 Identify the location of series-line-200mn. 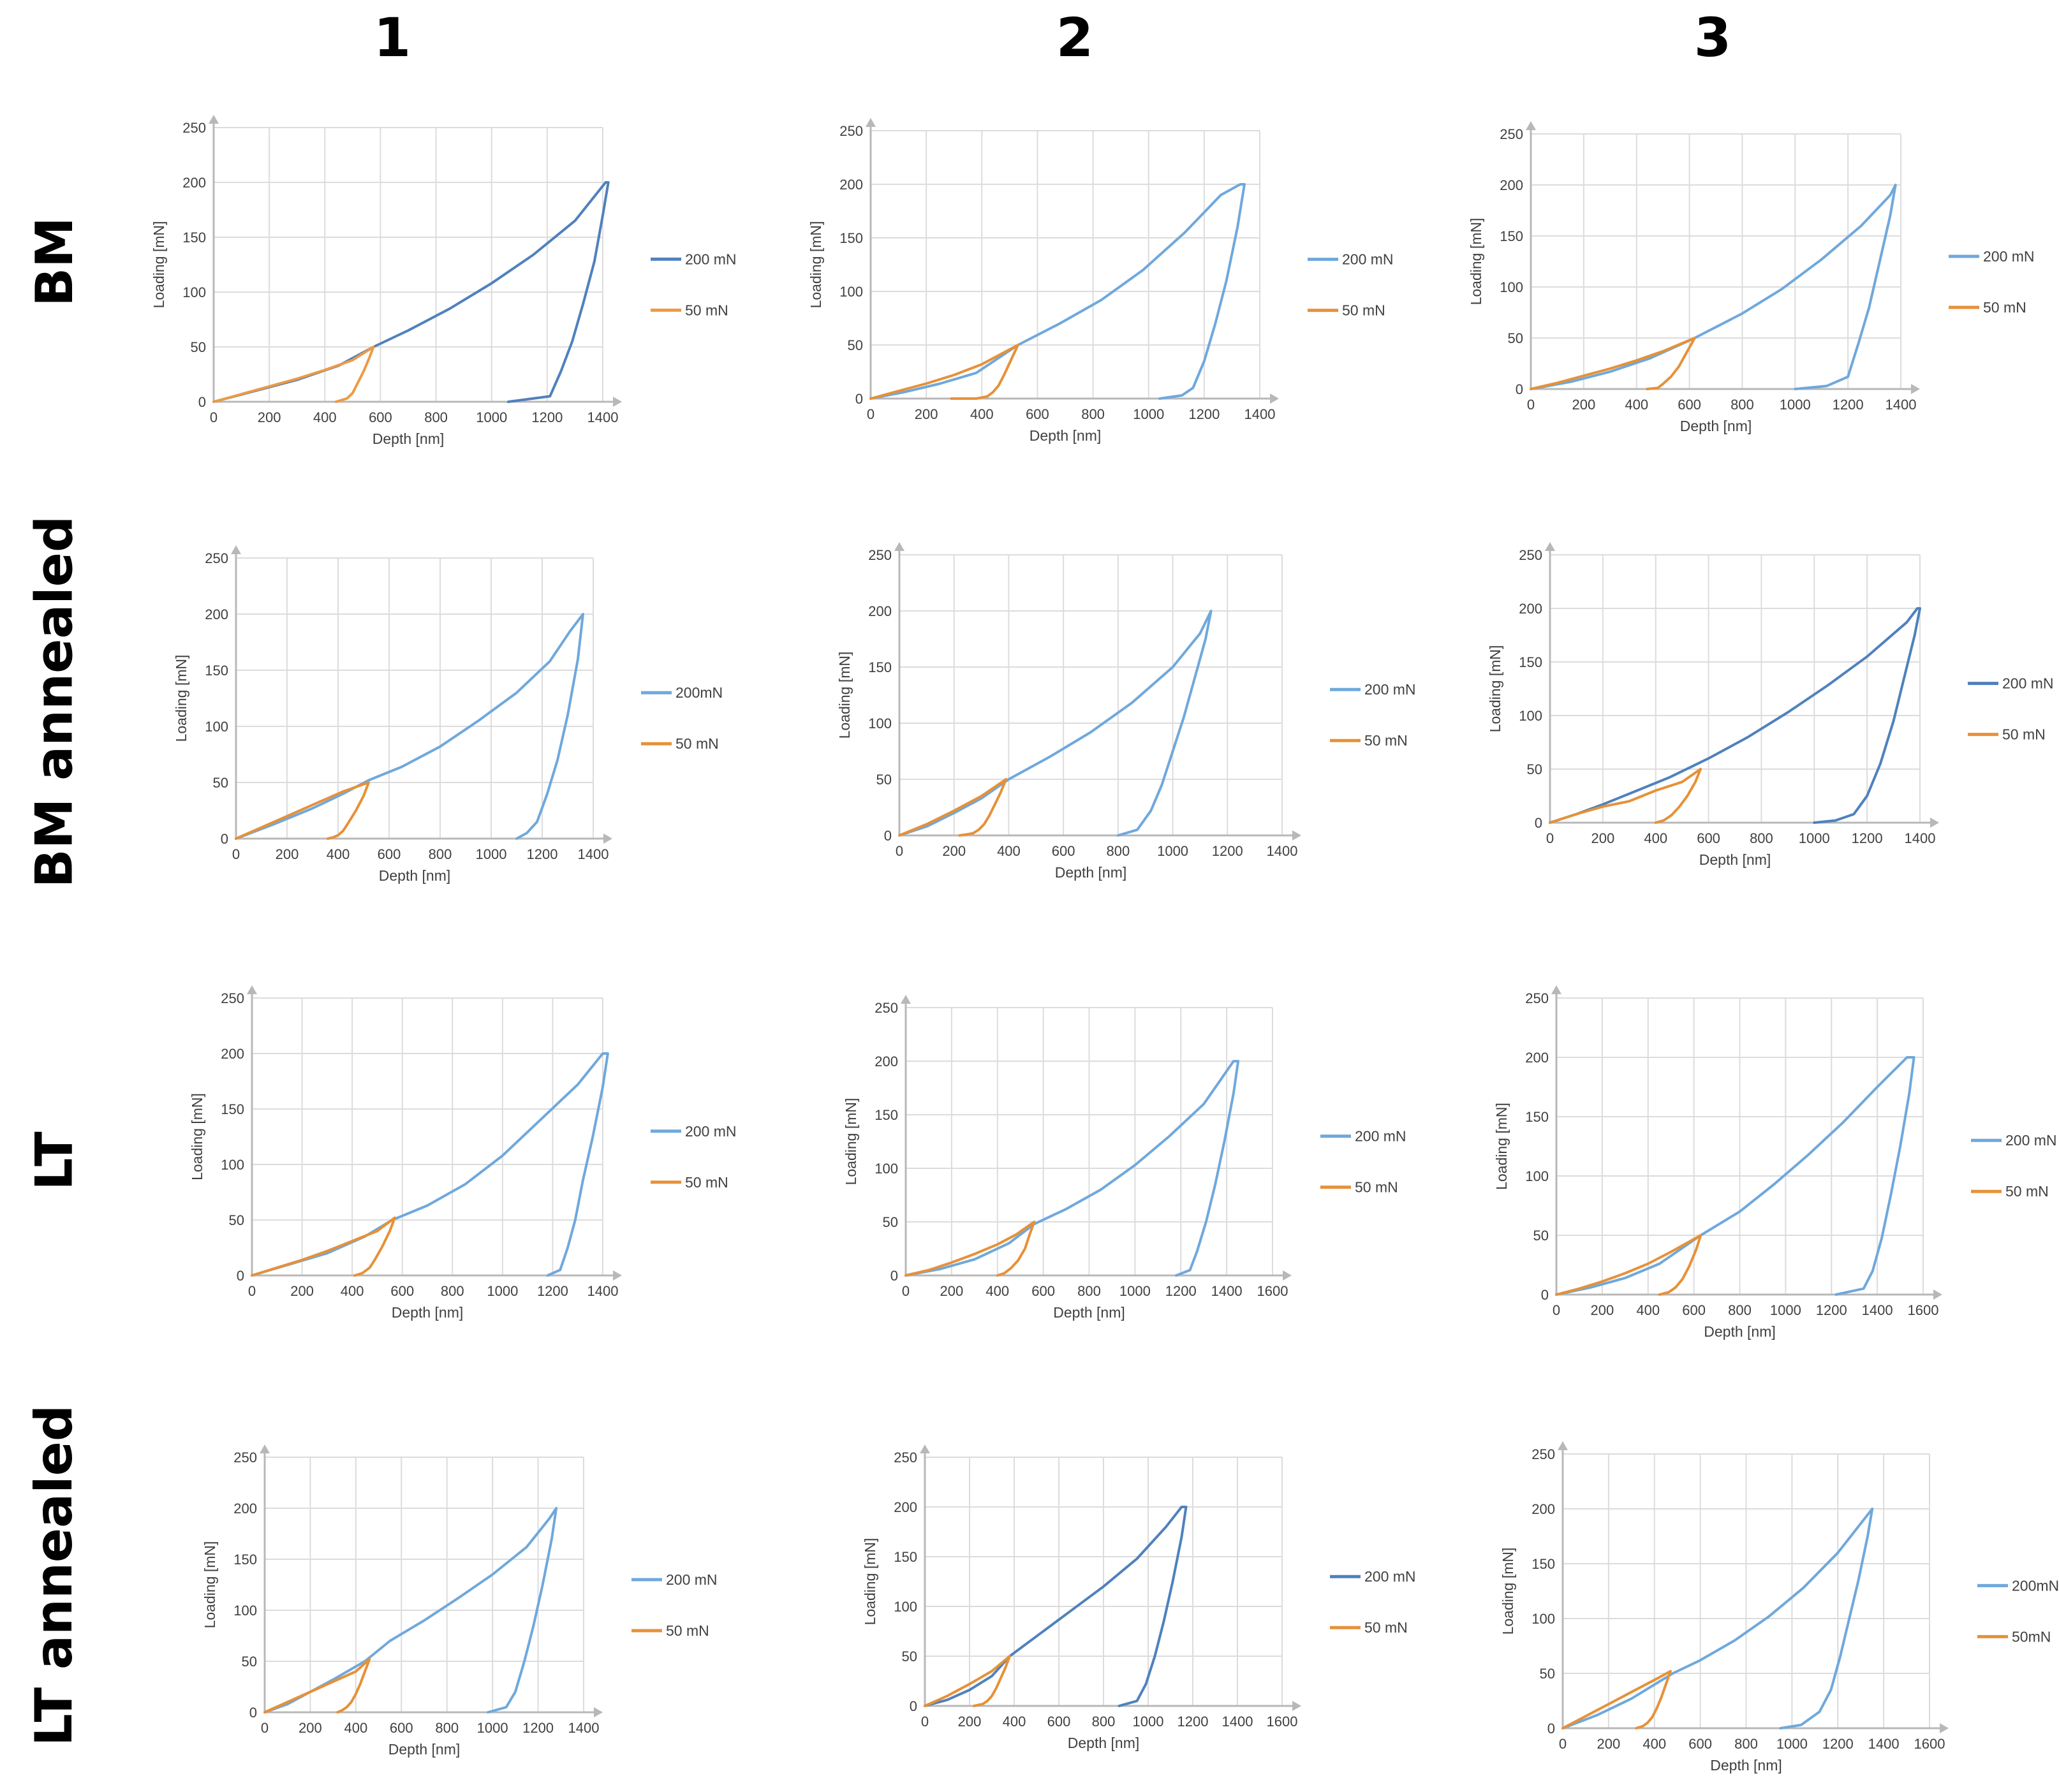
(1072, 1168).